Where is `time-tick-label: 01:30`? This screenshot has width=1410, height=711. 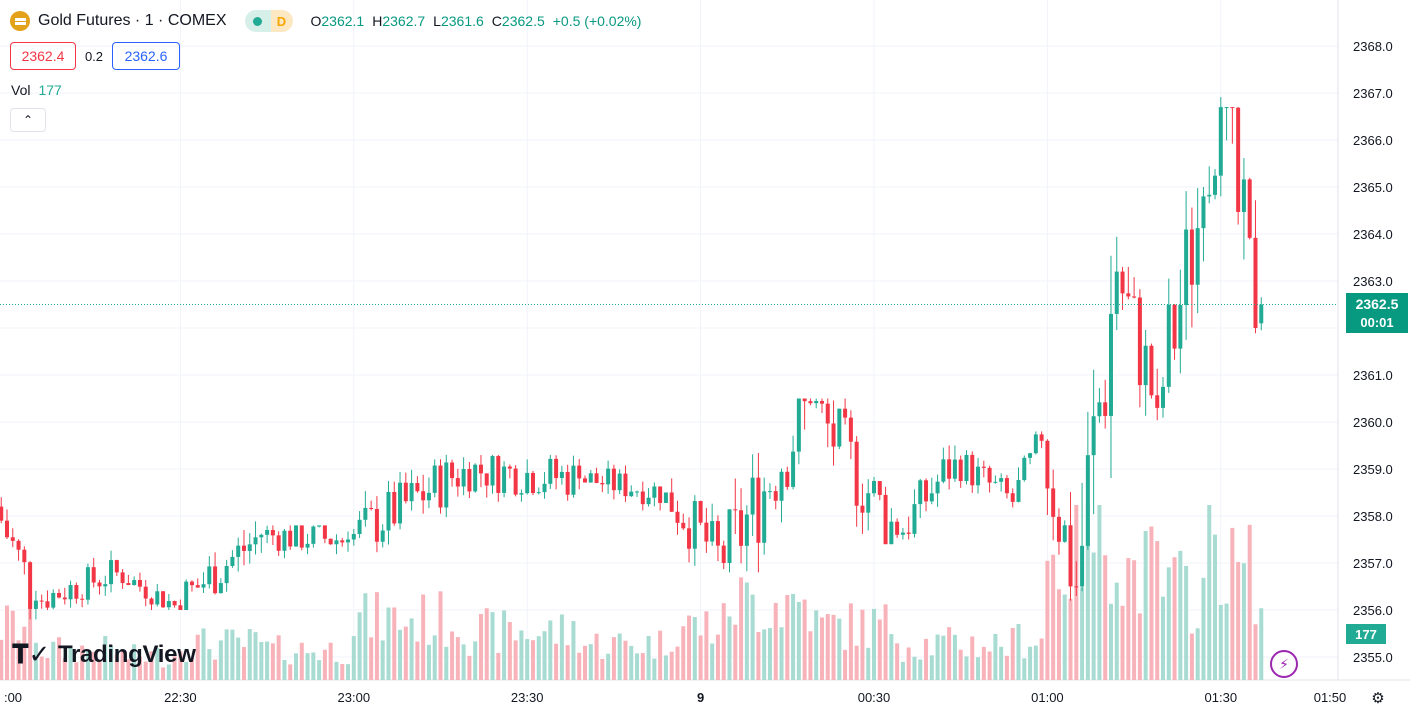 time-tick-label: 01:30 is located at coordinates (1221, 697).